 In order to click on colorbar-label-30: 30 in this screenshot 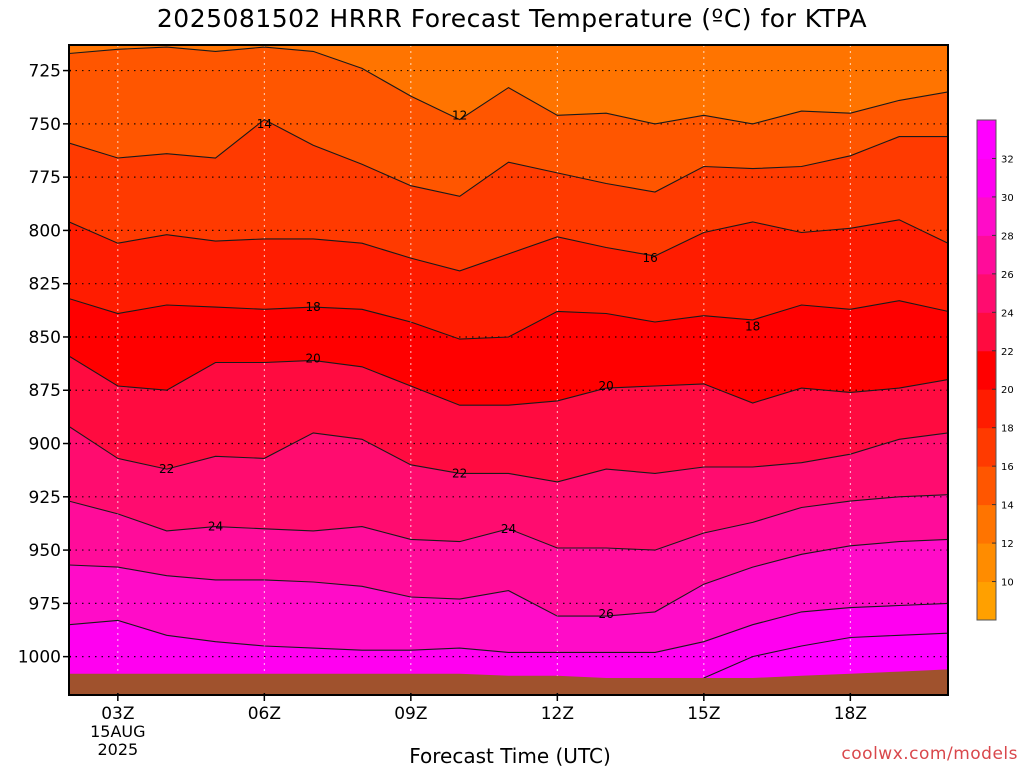, I will do `click(1007, 198)`.